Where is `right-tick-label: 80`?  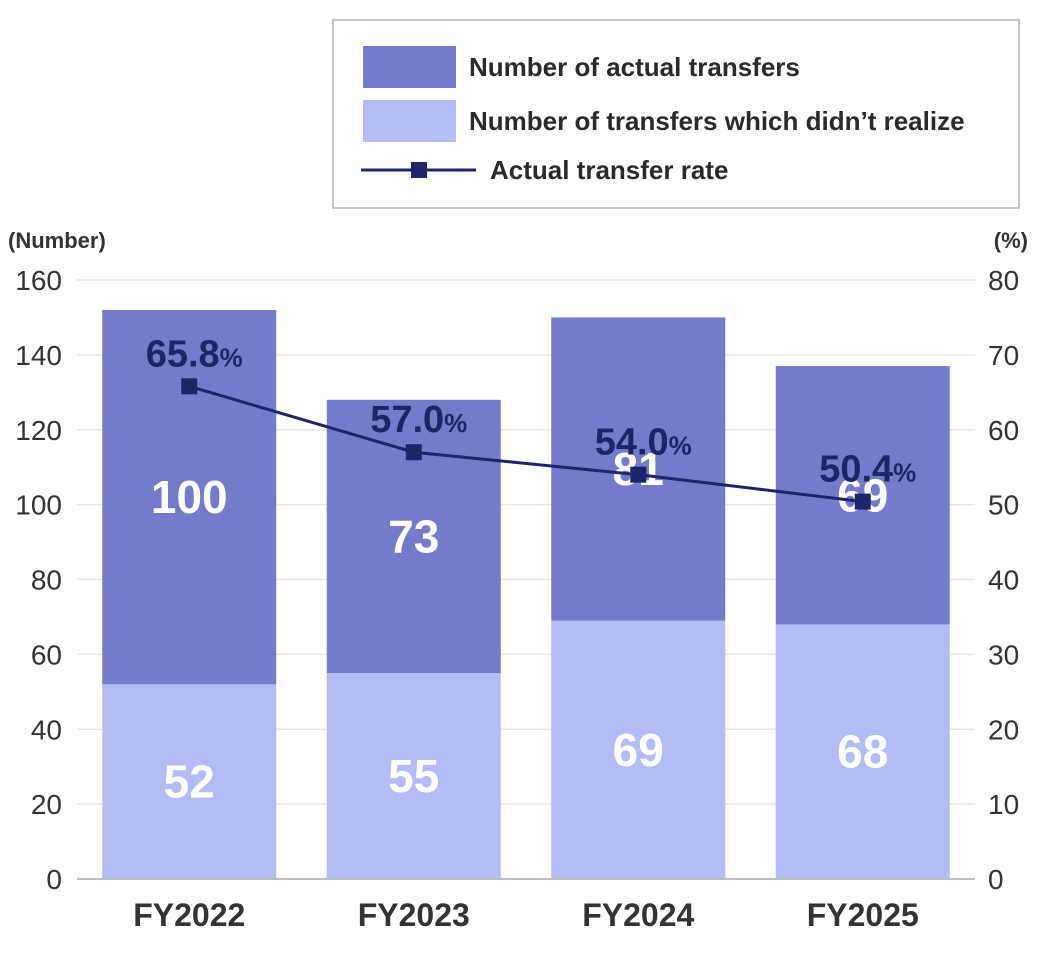
right-tick-label: 80 is located at coordinates (1003, 280).